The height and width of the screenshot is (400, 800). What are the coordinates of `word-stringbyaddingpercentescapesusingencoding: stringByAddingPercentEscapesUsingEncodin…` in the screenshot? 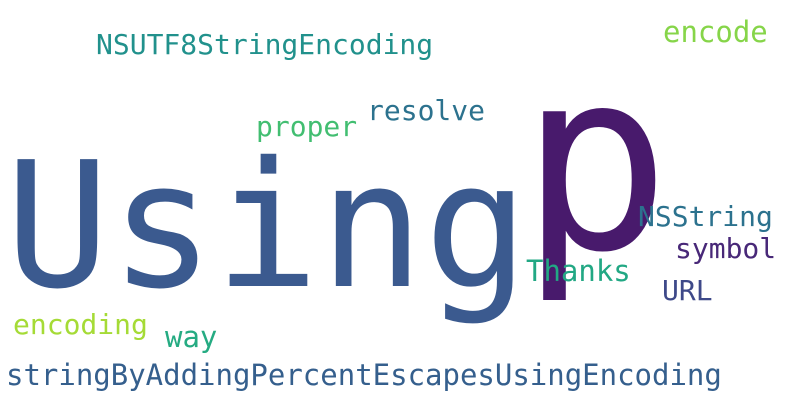 It's located at (364, 375).